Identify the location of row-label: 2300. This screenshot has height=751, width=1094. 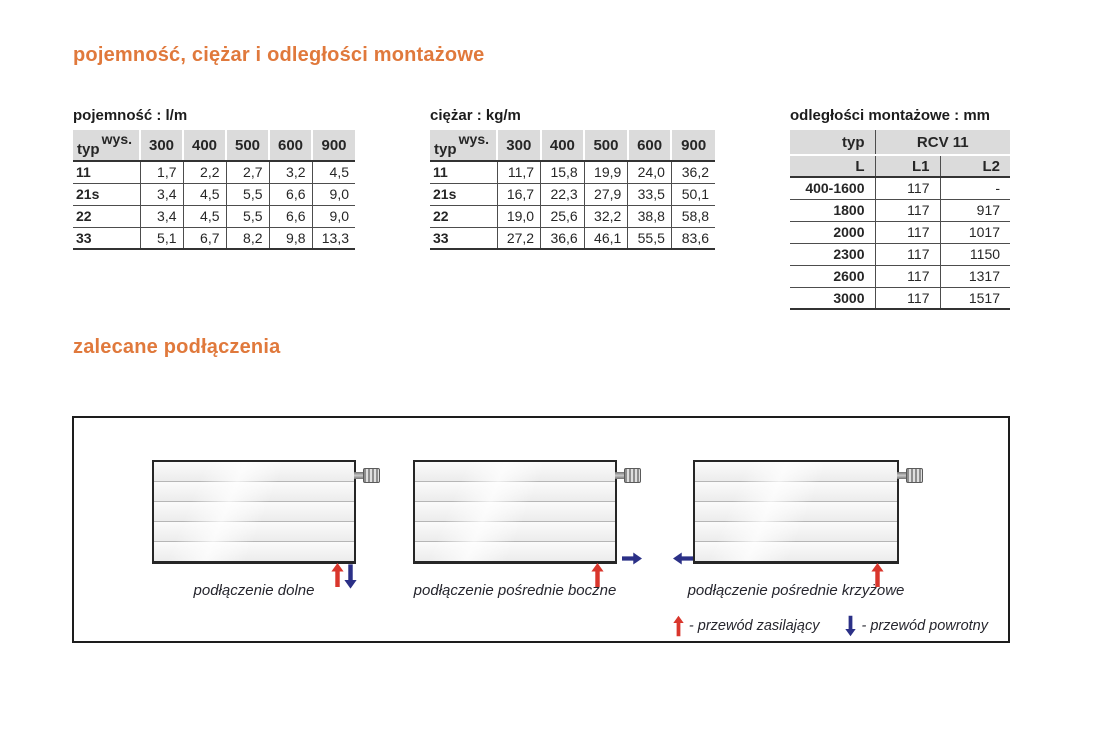
(832, 254).